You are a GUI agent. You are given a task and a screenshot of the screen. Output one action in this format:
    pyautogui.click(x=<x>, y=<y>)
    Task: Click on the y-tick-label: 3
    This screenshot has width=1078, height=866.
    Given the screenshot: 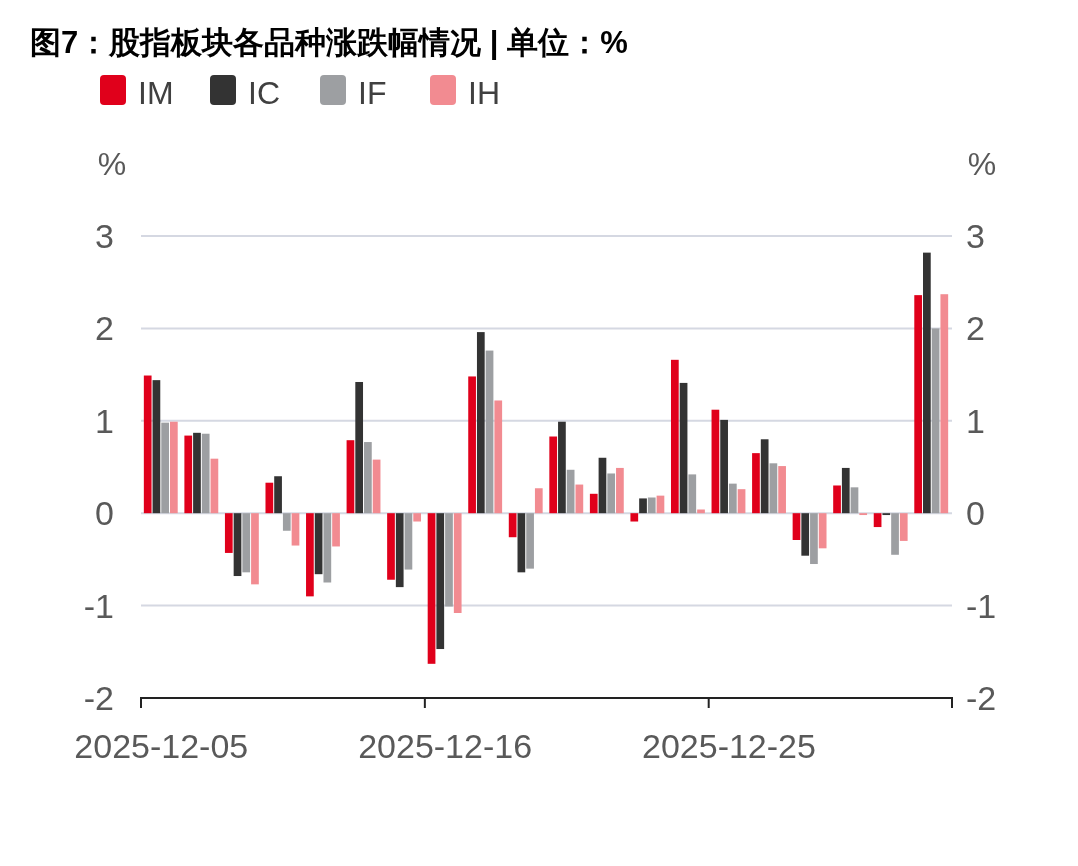 What is the action you would take?
    pyautogui.click(x=104, y=236)
    